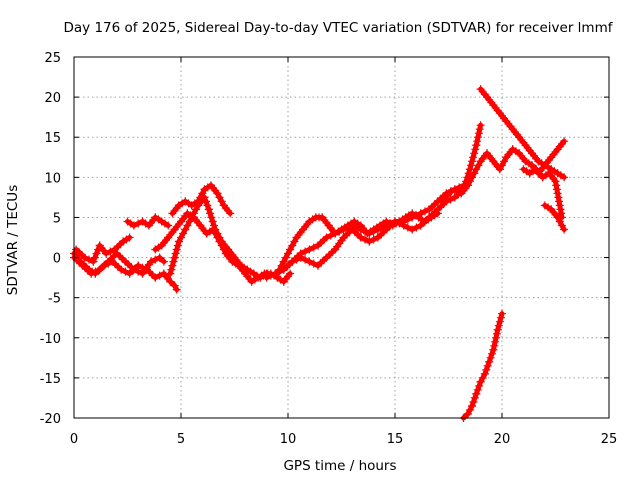 The height and width of the screenshot is (480, 640). What do you see at coordinates (57, 259) in the screenshot?
I see `y-tick-label: 0` at bounding box center [57, 259].